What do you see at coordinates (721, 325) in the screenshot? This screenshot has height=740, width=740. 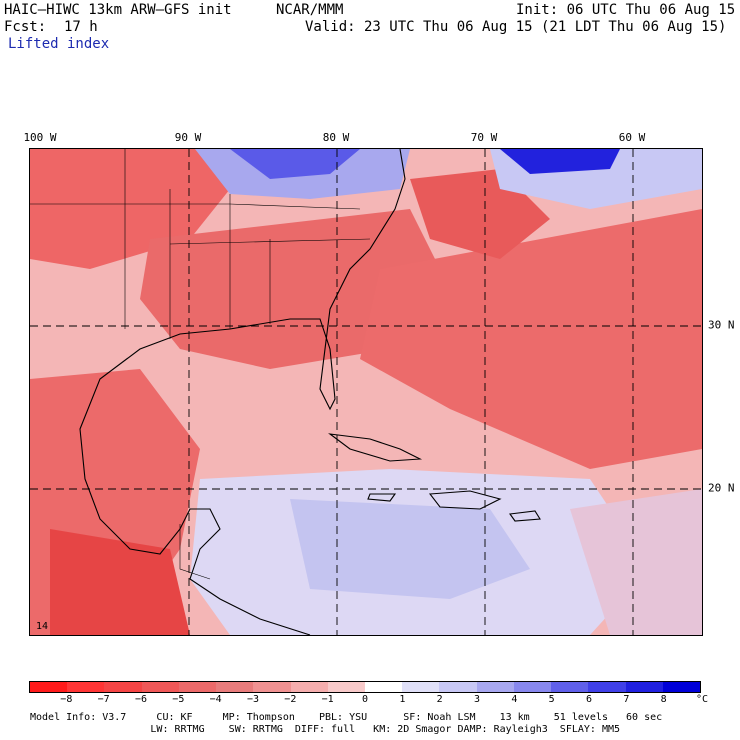 I see `lat-label-30n: 30 N` at bounding box center [721, 325].